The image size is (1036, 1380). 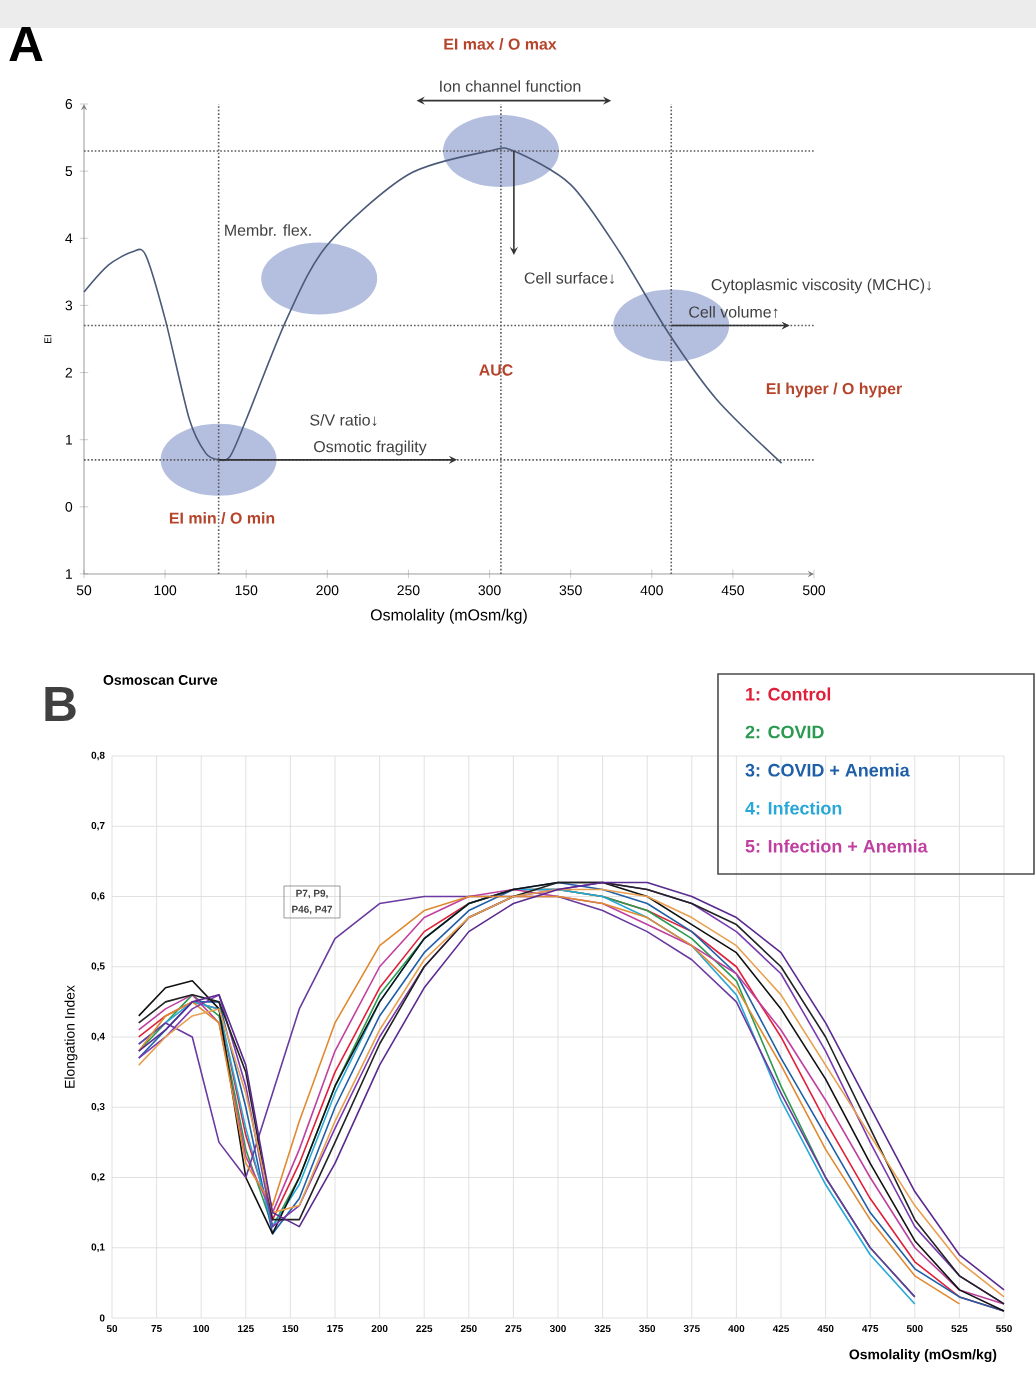 What do you see at coordinates (836, 846) in the screenshot?
I see `text: 5: Infection + Anemia` at bounding box center [836, 846].